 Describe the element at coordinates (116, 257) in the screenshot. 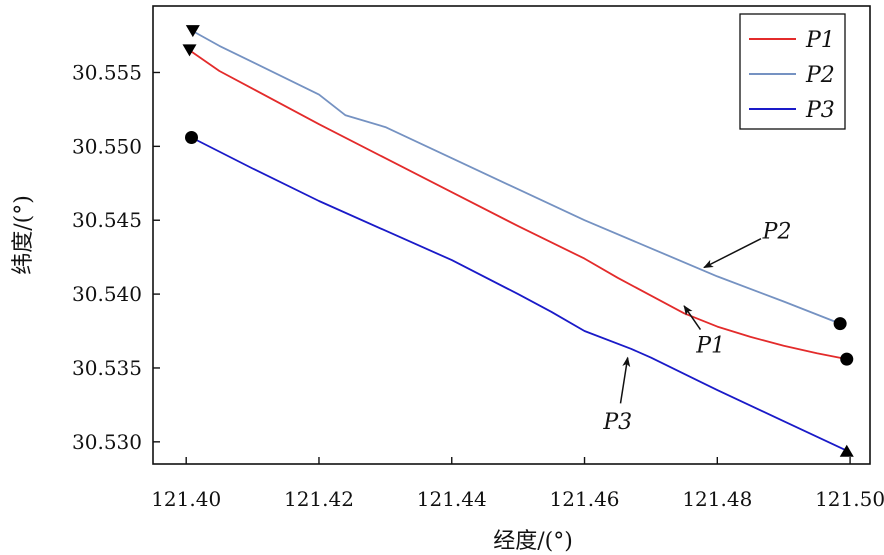

I see `y-axis-ticks: 30.530 30.535 30.540 30.545 30.550 30.555` at that location.